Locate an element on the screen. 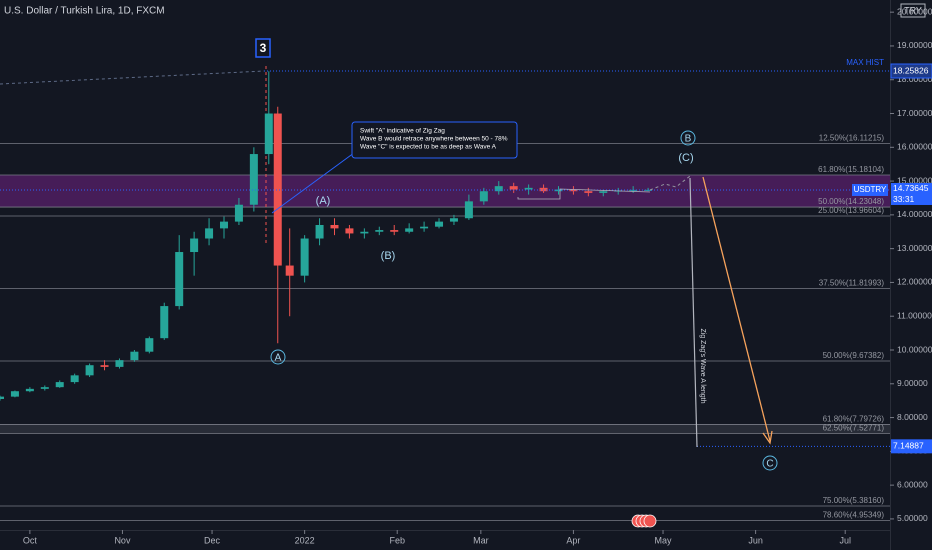 The height and width of the screenshot is (550, 932). y-tick-label: 16.00000 is located at coordinates (914, 147).